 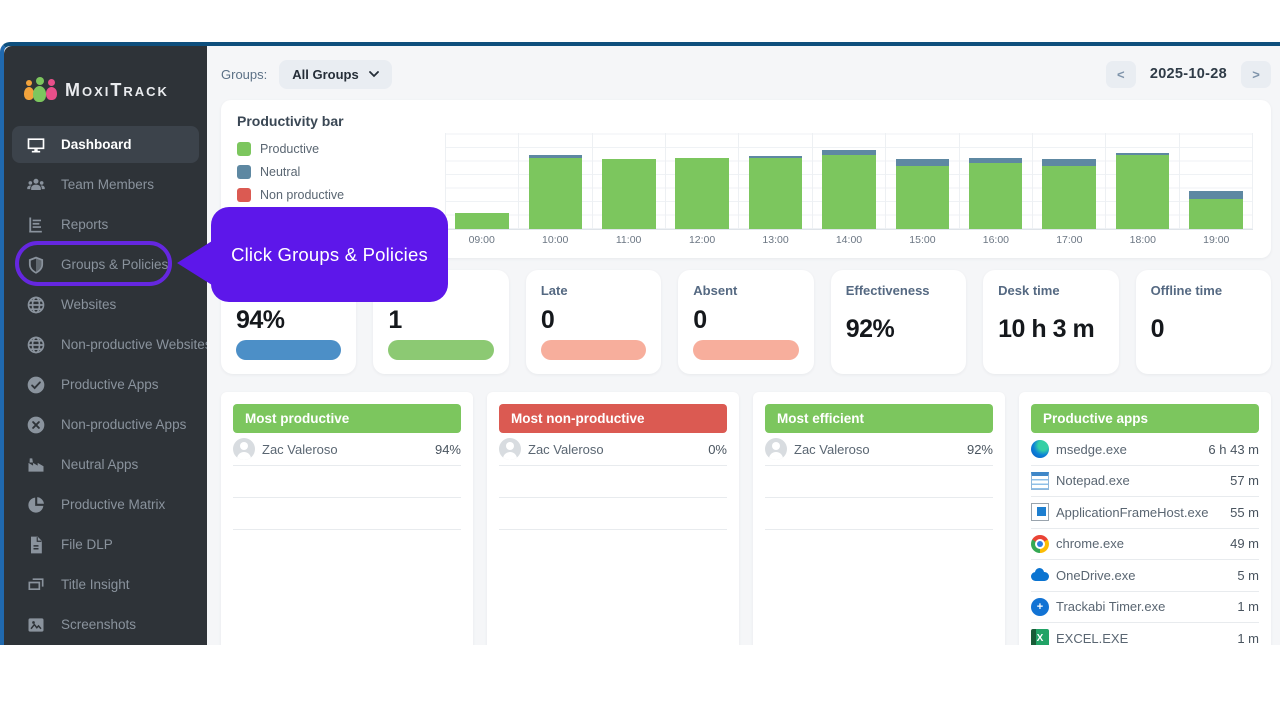 What do you see at coordinates (1244, 544) in the screenshot?
I see `app-duration: 49 m` at bounding box center [1244, 544].